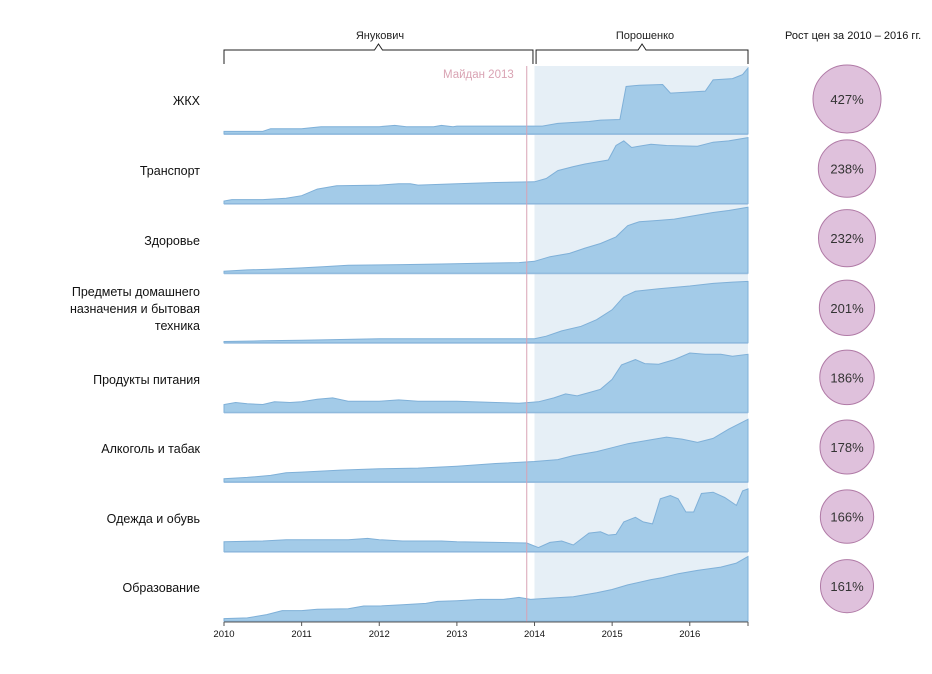  Describe the element at coordinates (379, 634) in the screenshot. I see `x-tick-label-2012: 2012` at that location.